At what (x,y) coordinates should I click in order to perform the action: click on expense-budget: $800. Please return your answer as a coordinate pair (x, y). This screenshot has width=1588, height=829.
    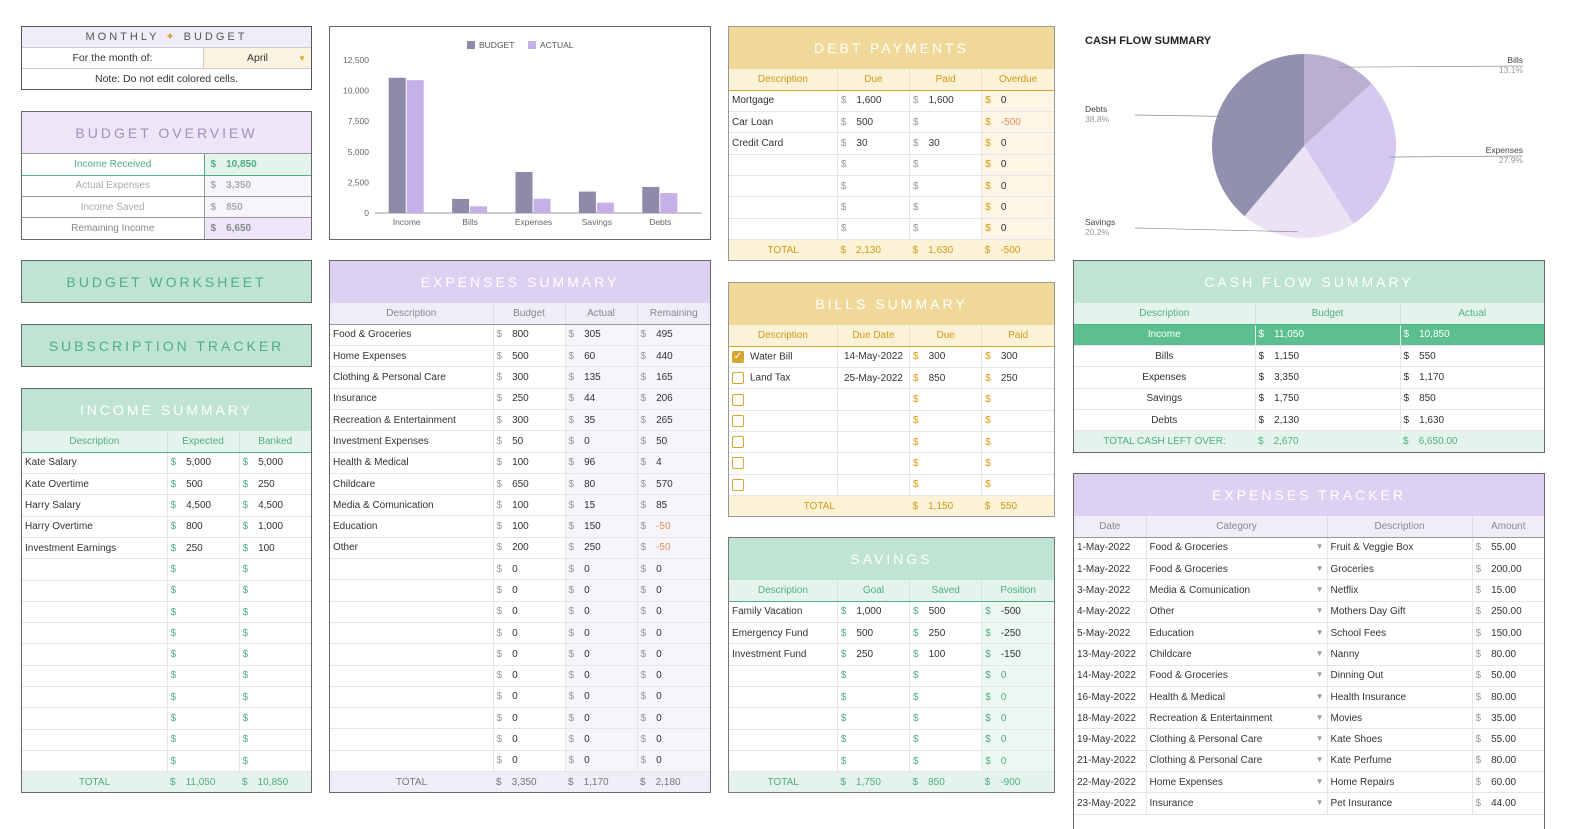
    Looking at the image, I should click on (529, 335).